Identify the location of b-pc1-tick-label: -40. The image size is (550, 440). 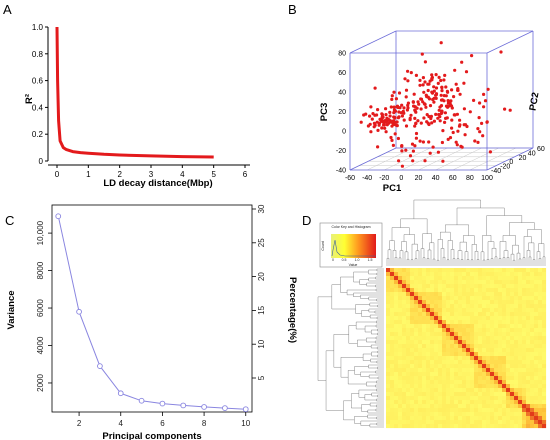
(367, 178).